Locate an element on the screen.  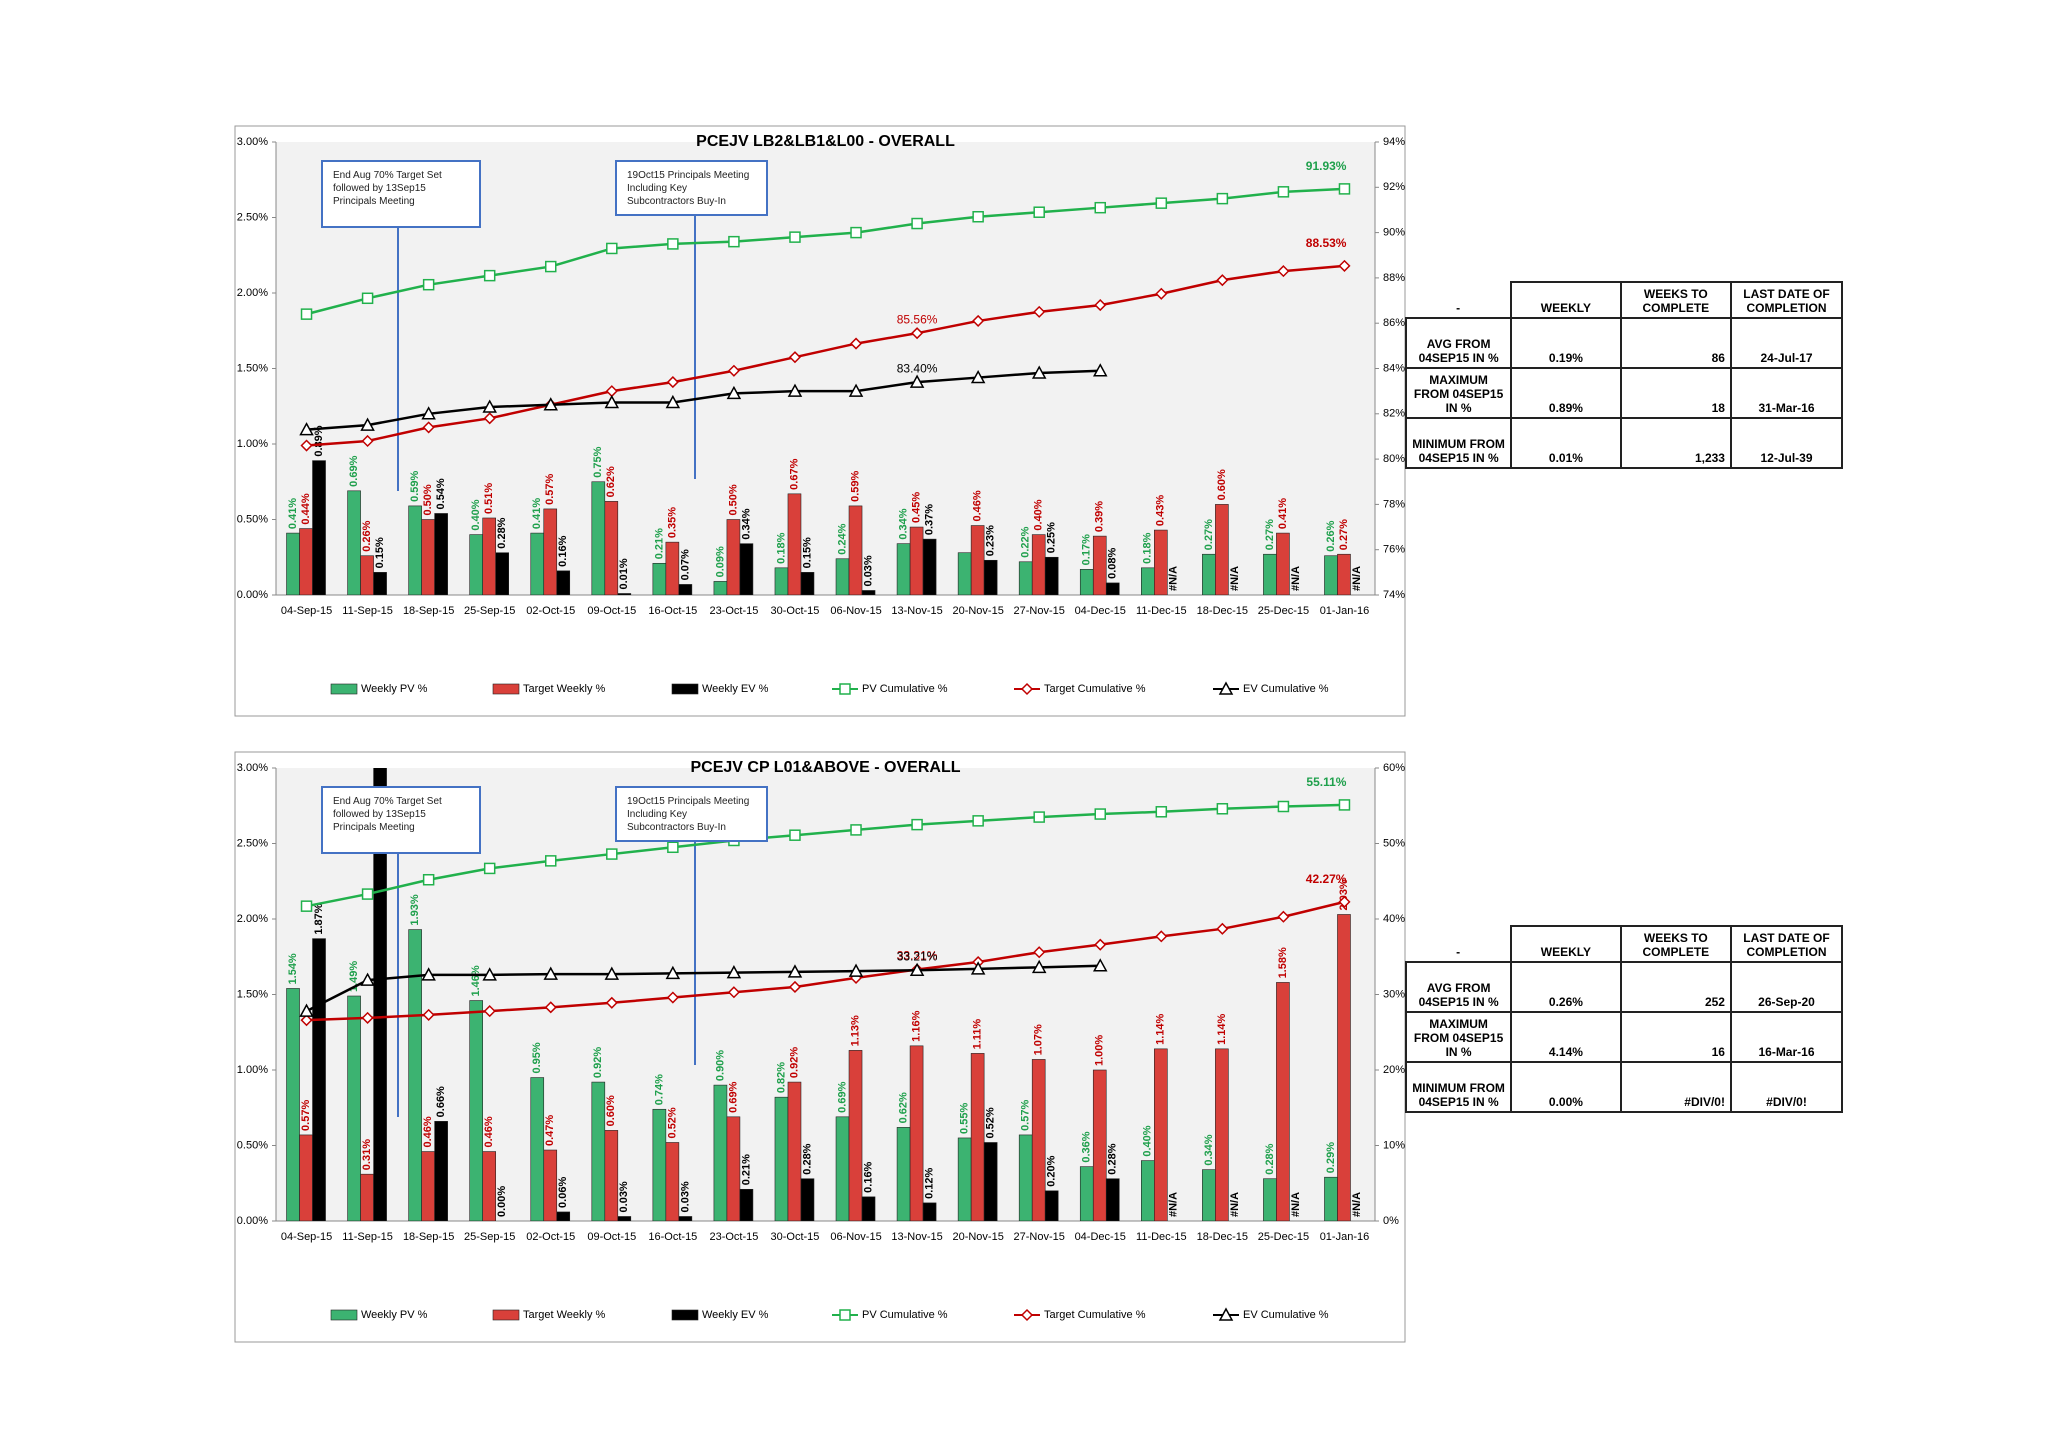
legend-label: Weekly EV % is located at coordinates (735, 1315).